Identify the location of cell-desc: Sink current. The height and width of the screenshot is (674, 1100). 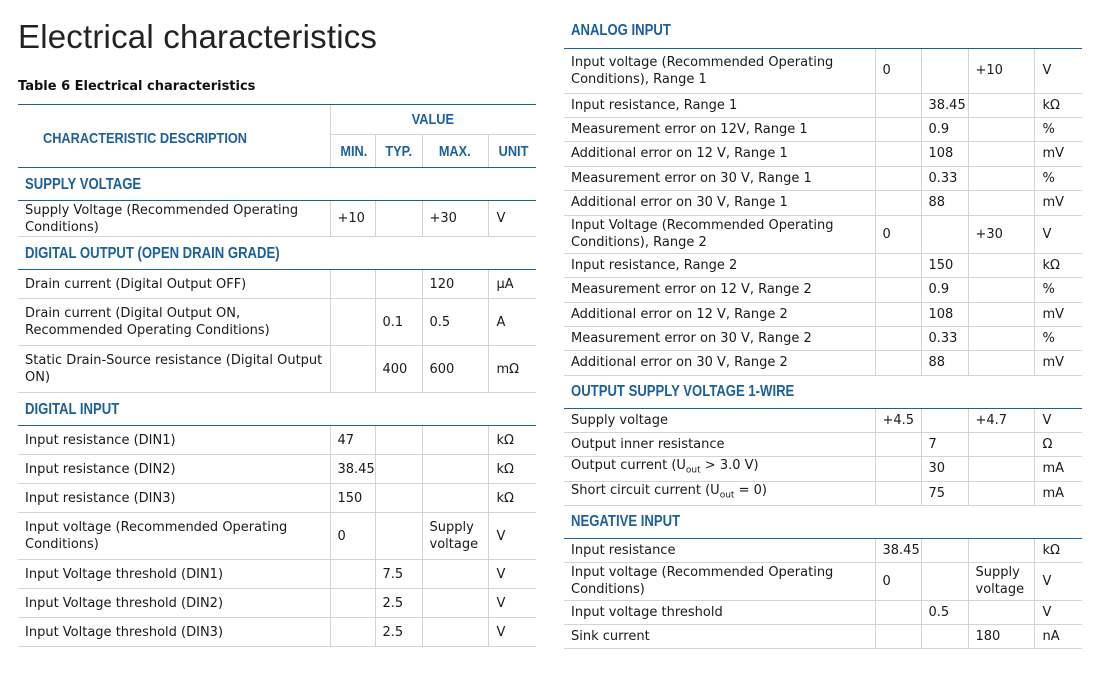
(719, 636).